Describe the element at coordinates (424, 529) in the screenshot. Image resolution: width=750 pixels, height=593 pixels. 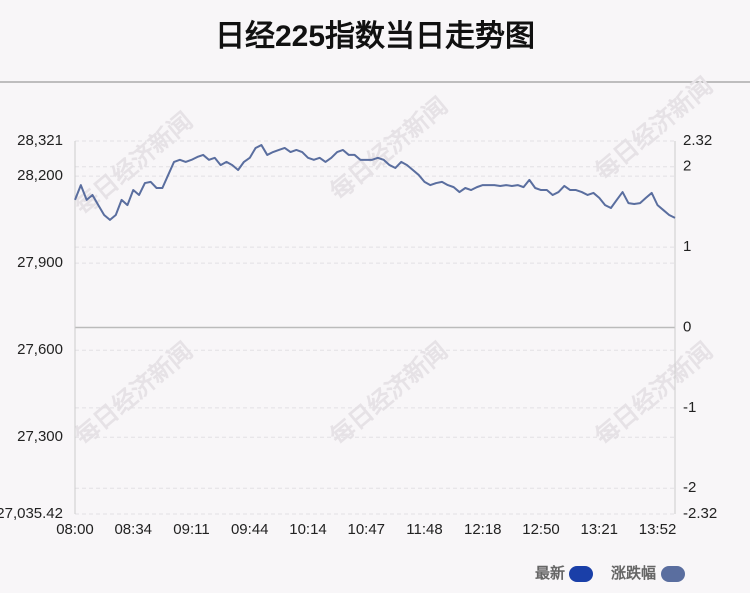
I see `x-tick-label: 11:48` at that location.